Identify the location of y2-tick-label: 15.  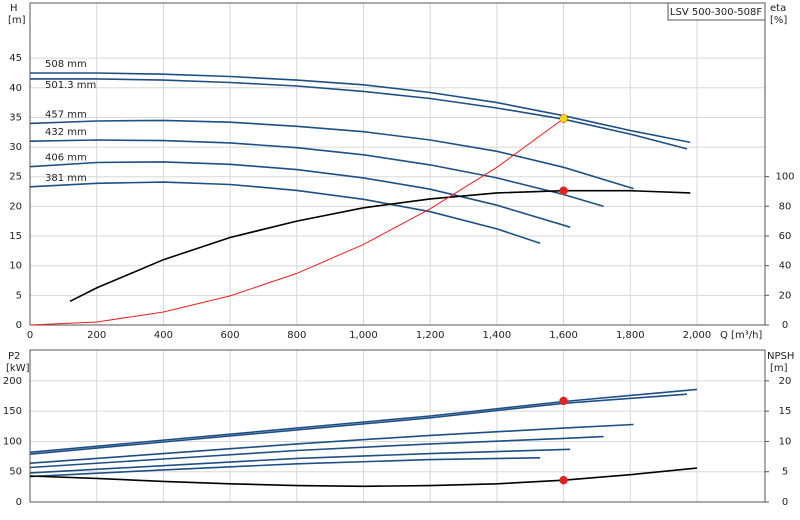
(785, 411).